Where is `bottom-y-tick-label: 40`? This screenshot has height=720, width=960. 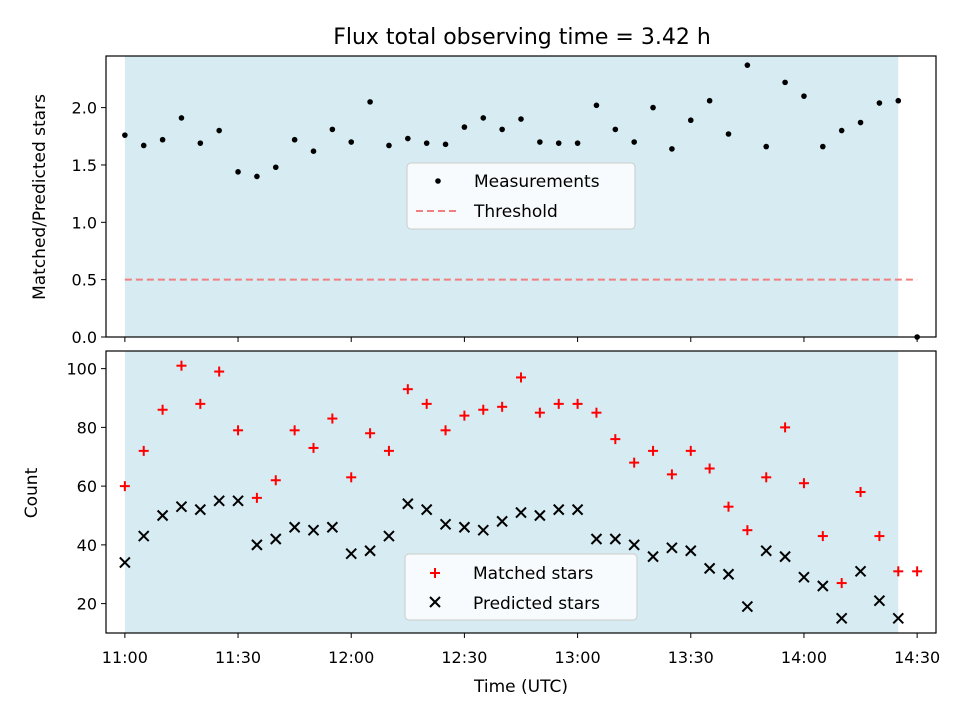
bottom-y-tick-label: 40 is located at coordinates (87, 545).